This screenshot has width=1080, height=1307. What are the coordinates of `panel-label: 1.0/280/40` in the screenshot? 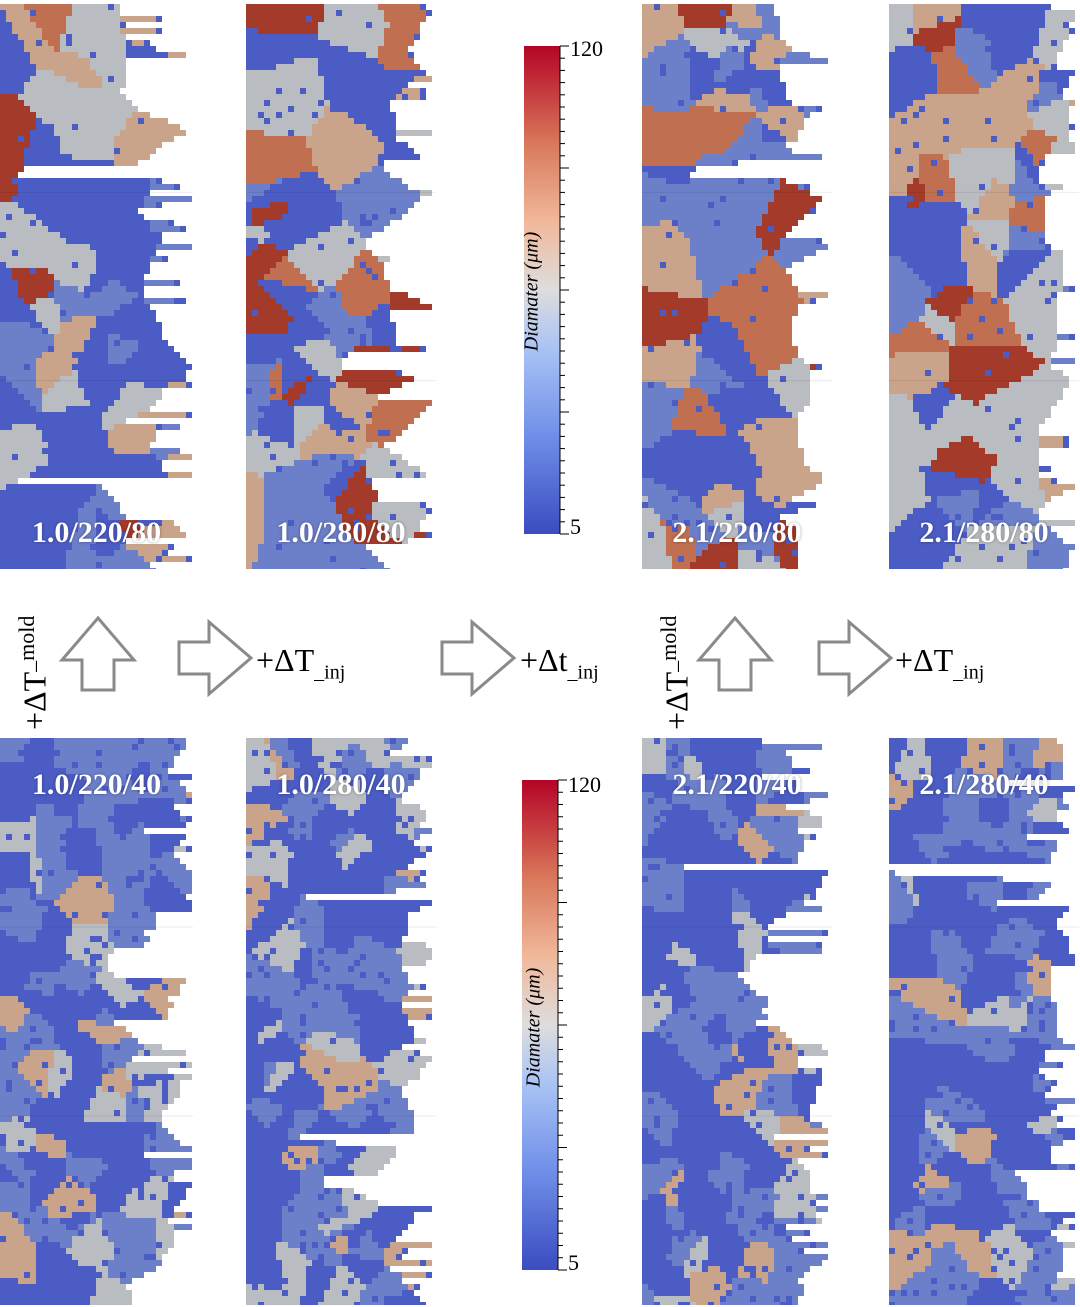 It's located at (341, 784).